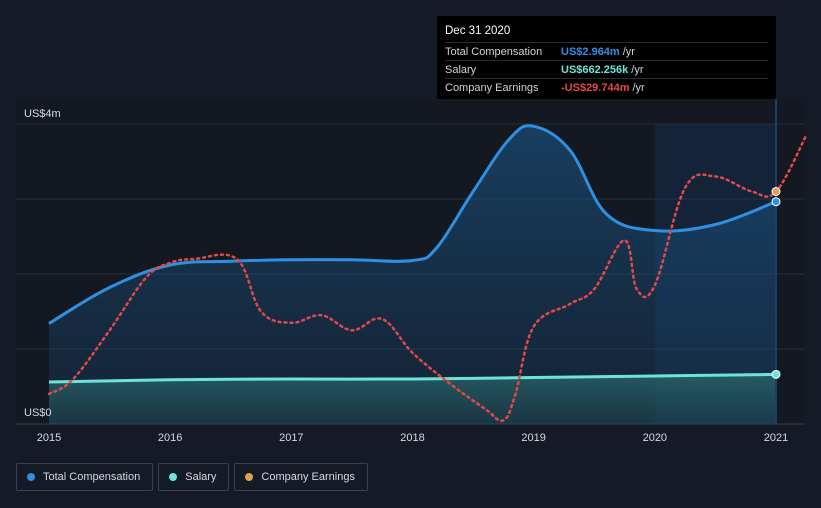 The image size is (821, 508). What do you see at coordinates (201, 477) in the screenshot?
I see `legend-label: Salary` at bounding box center [201, 477].